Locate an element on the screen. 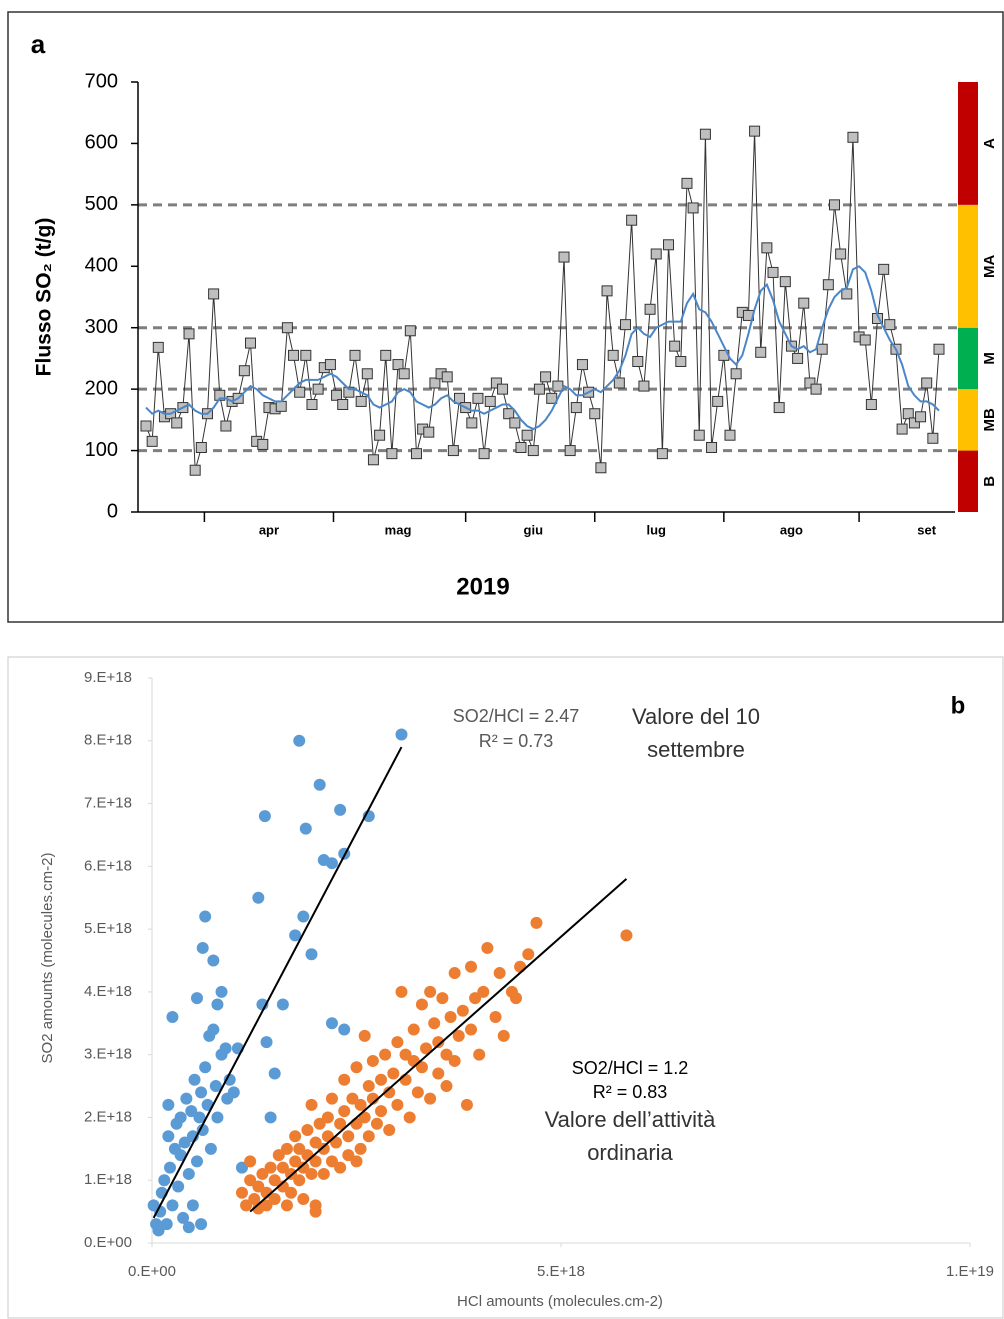 The width and height of the screenshot is (1004, 1319). x-axis-title: HCl amounts (molecules.cm-2) is located at coordinates (560, 1301).